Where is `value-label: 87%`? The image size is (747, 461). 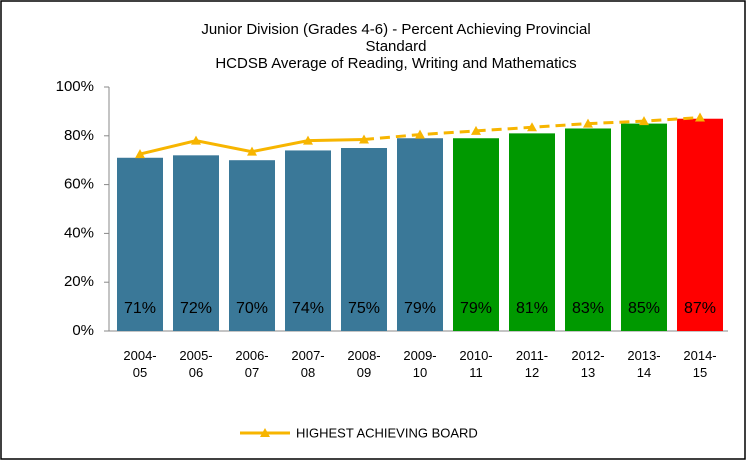
value-label: 87% is located at coordinates (700, 308).